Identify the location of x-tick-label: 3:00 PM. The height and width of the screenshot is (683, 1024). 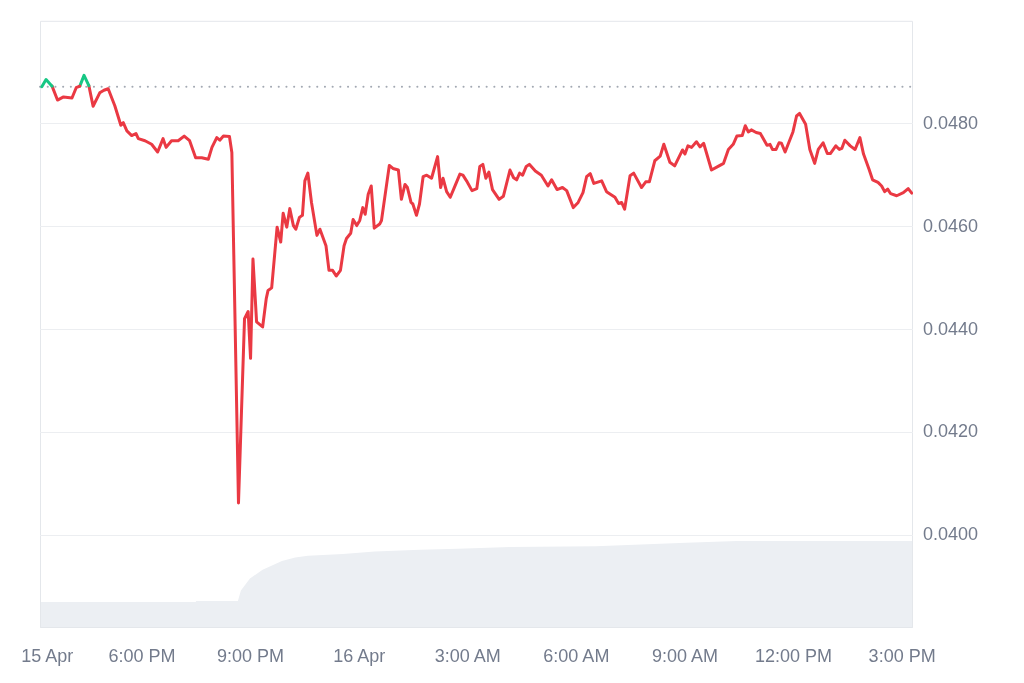
(902, 655).